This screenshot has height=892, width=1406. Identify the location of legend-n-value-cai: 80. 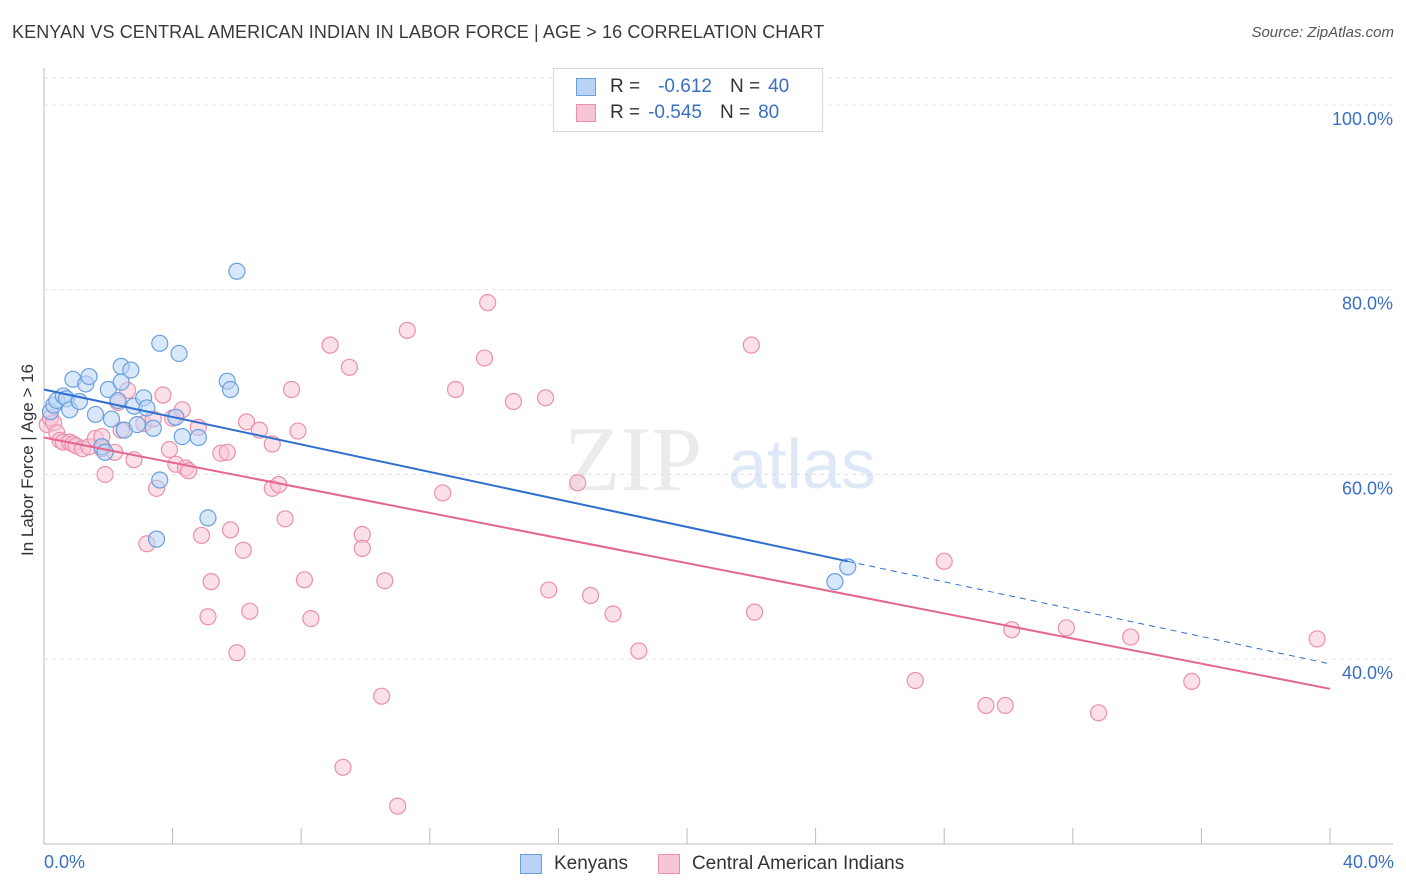
(769, 112).